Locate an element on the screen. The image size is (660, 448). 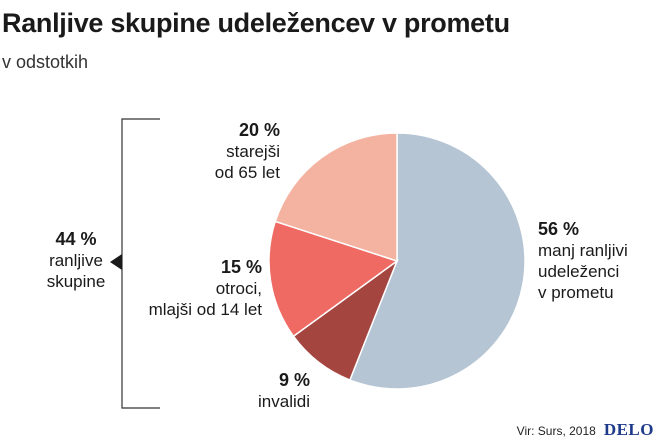
slice-text: starejši od 65 let is located at coordinates (247, 162).